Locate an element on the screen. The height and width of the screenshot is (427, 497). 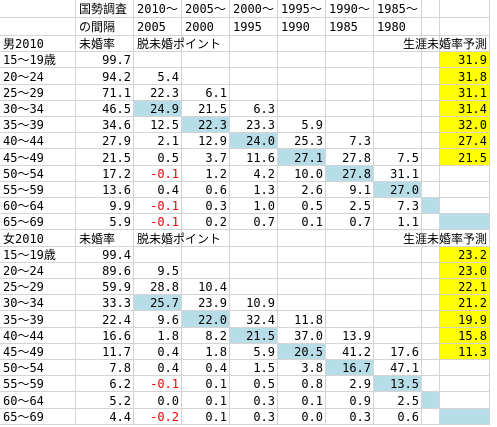
header-cell: 2000 is located at coordinates (199, 27).